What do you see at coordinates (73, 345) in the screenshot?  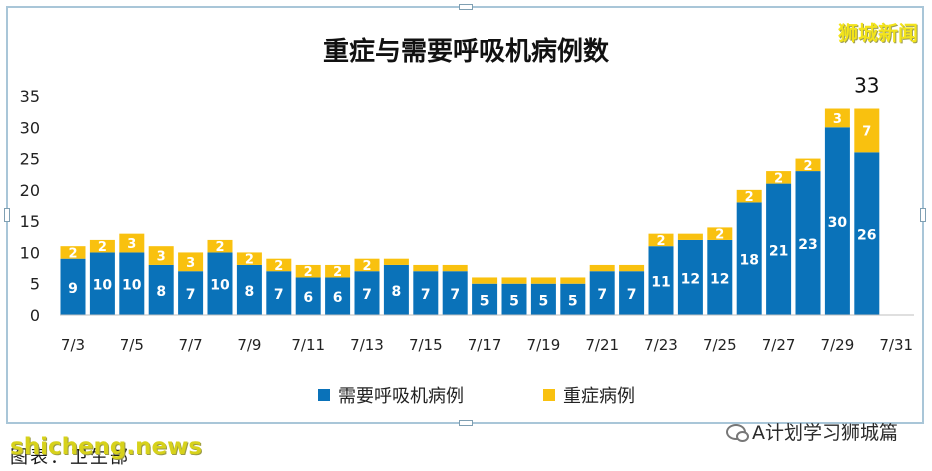 I see `x-tick-label: 7/3` at bounding box center [73, 345].